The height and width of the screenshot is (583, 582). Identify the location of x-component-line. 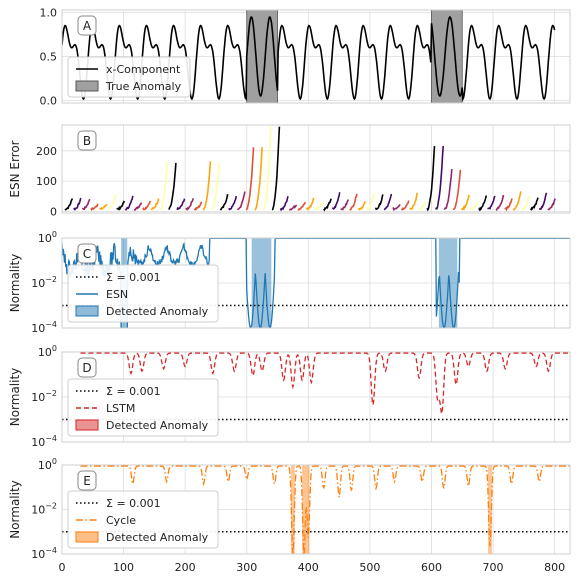
(309, 58).